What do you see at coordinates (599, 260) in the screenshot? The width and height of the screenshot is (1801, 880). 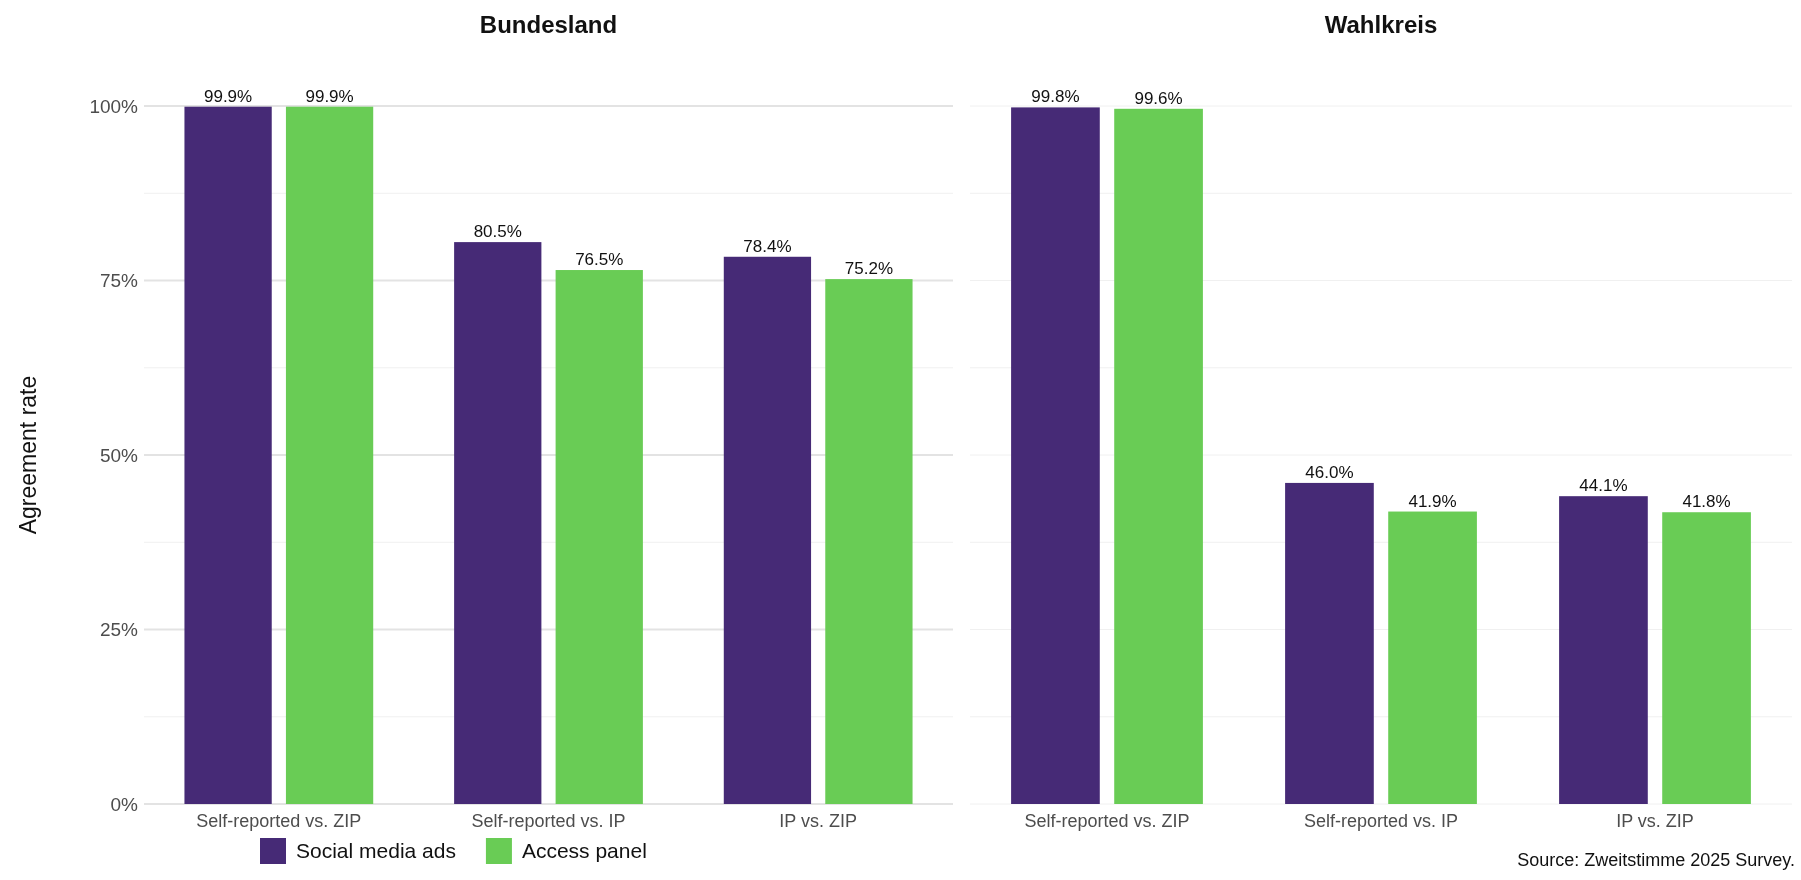 I see `text: 76.5%` at bounding box center [599, 260].